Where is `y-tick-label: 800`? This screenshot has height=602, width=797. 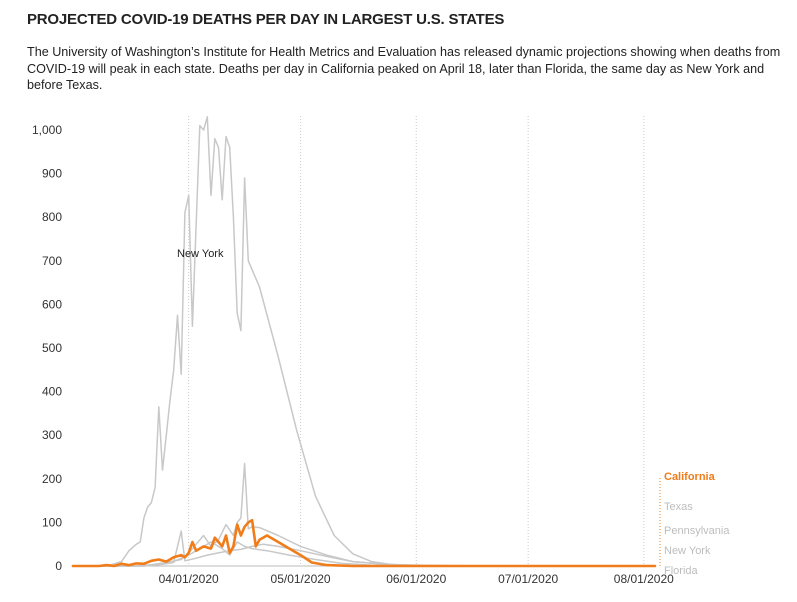 y-tick-label: 800 is located at coordinates (52, 217).